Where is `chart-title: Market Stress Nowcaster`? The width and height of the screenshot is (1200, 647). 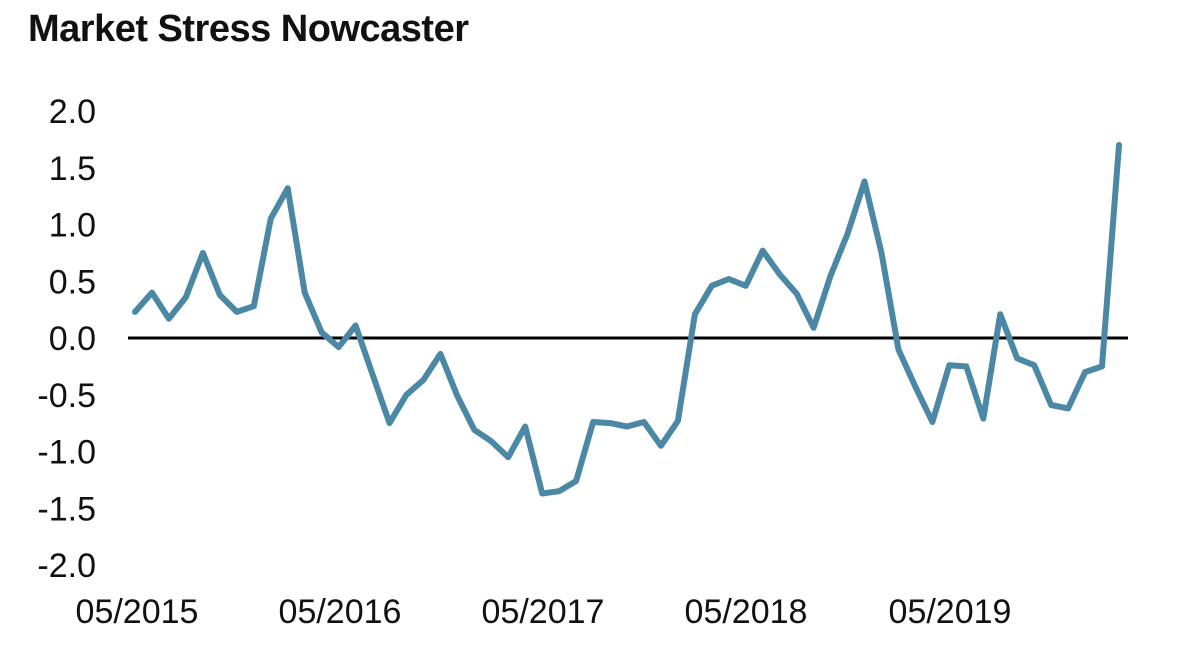 chart-title: Market Stress Nowcaster is located at coordinates (248, 29).